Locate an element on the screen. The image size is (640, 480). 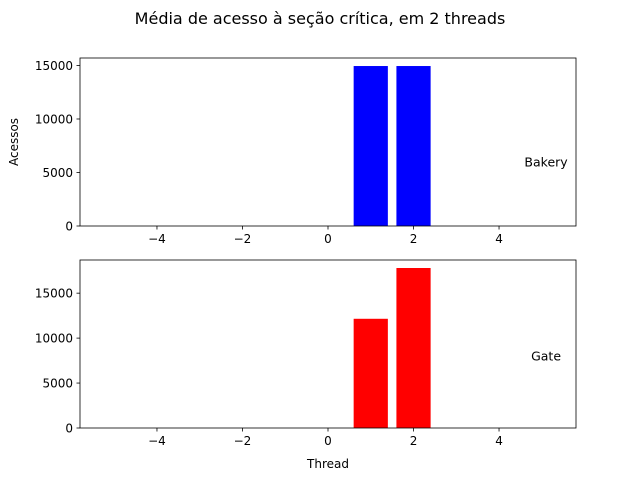
subplot-annotation: Gate is located at coordinates (546, 356).